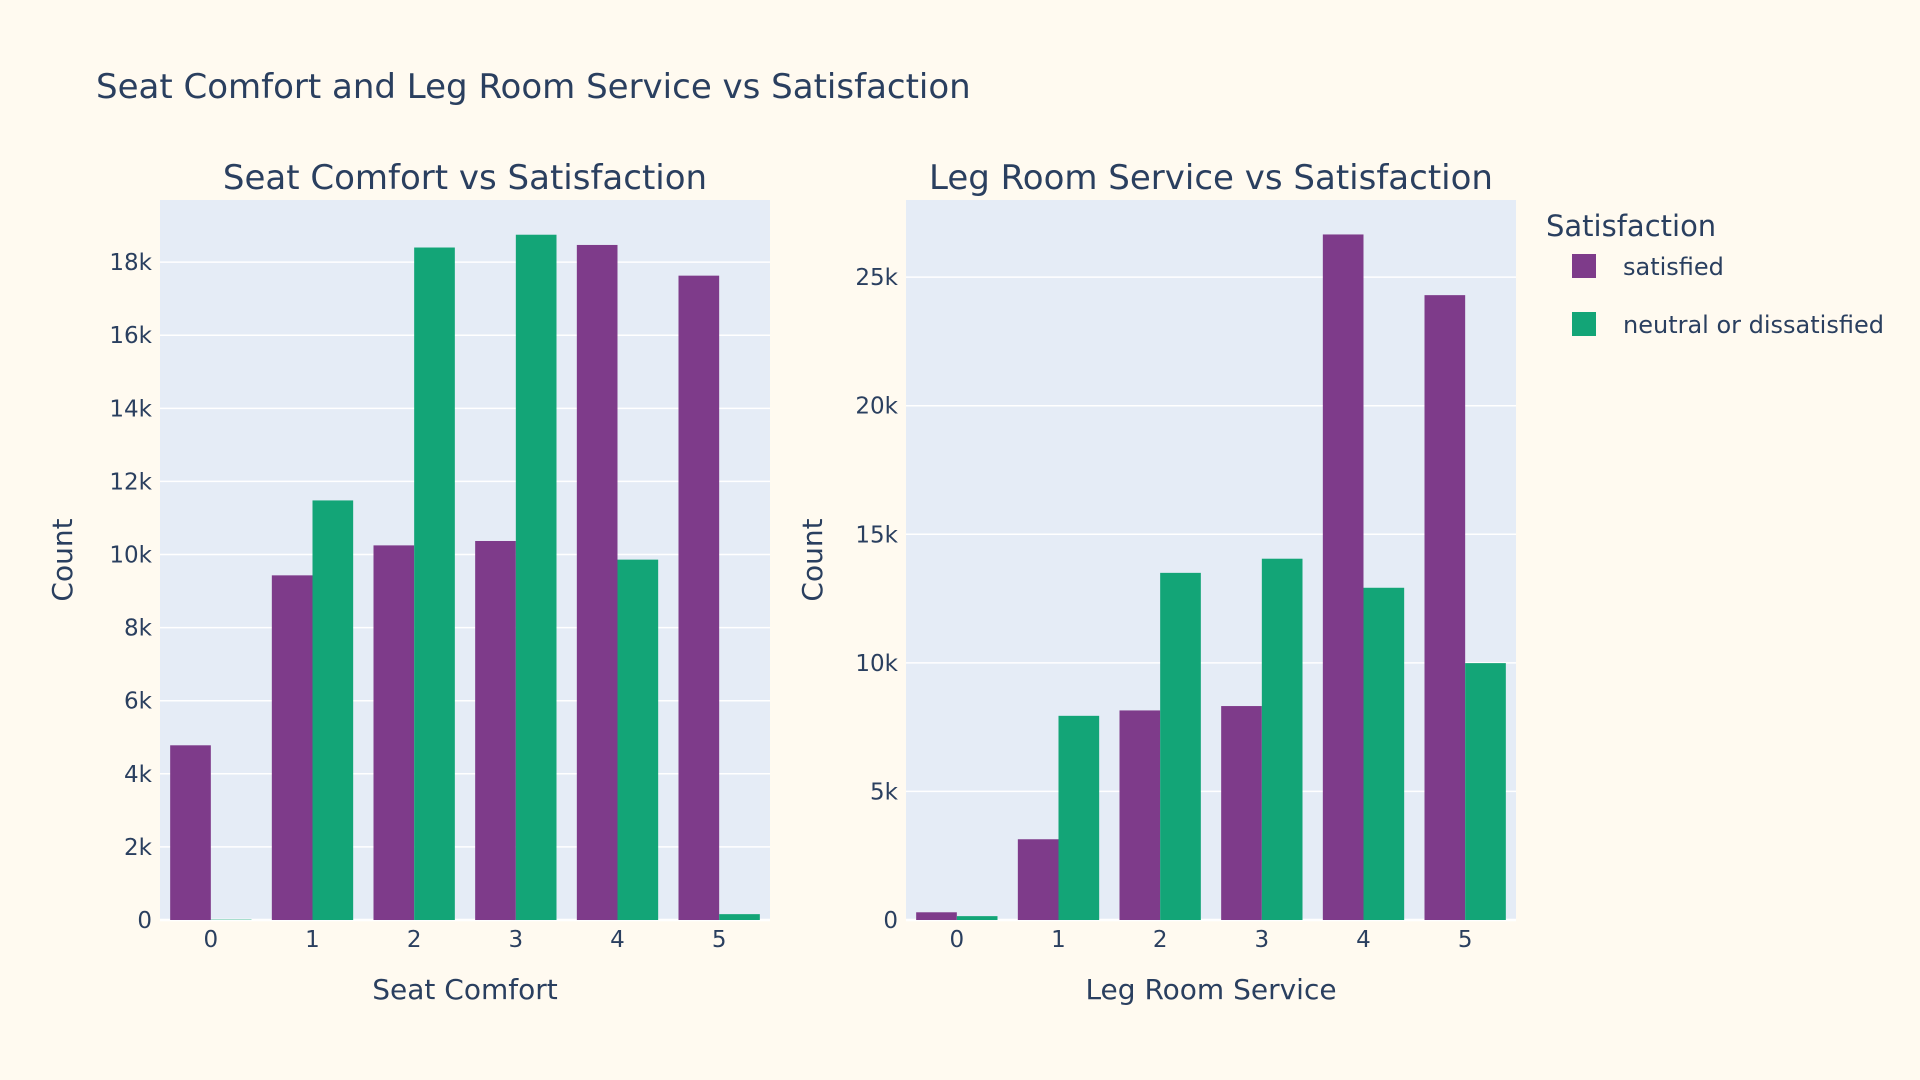  Describe the element at coordinates (876, 407) in the screenshot. I see `y-tick-label: 20k` at that location.